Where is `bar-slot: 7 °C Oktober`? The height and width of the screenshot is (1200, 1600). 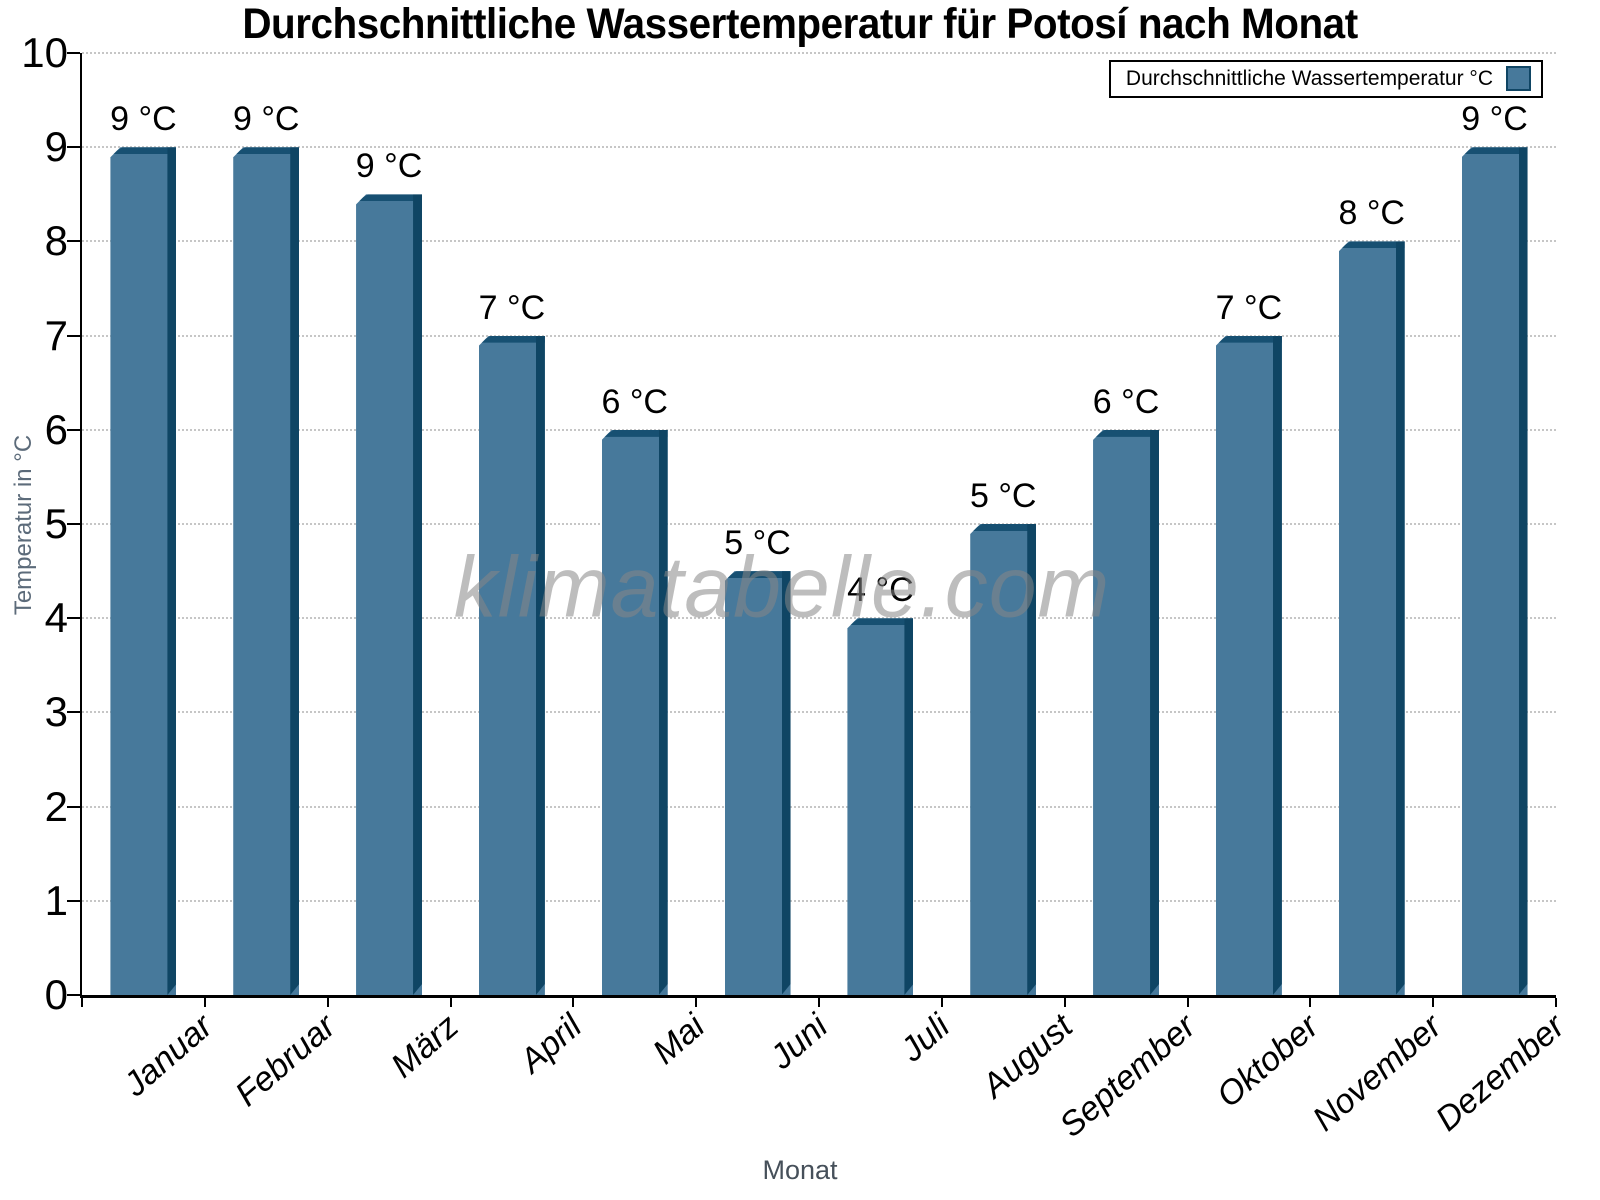
bar-slot: 7 °C Oktober is located at coordinates (1257, 584).